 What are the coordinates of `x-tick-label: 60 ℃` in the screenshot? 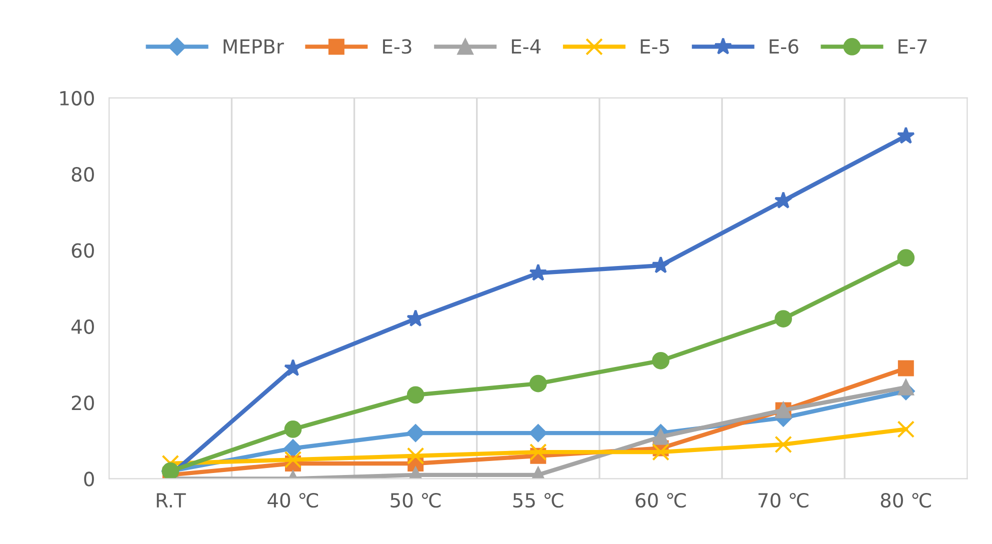 It's located at (661, 500).